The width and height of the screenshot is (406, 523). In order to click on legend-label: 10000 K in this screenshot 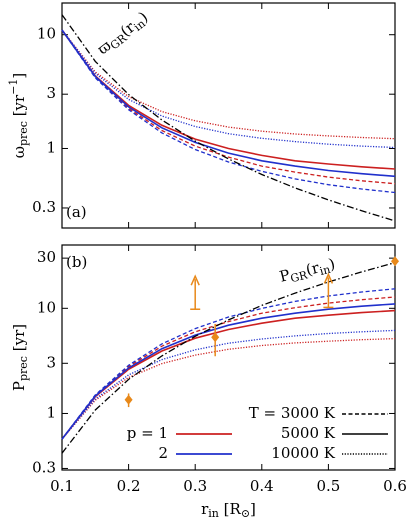, I will do `click(303, 453)`.